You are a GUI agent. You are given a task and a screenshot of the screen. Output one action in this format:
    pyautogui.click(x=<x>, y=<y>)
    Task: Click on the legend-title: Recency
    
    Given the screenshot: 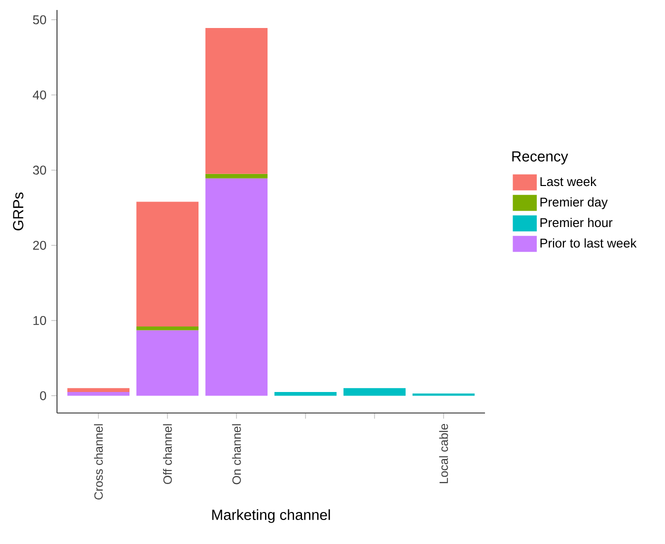 What is the action you would take?
    pyautogui.click(x=540, y=157)
    